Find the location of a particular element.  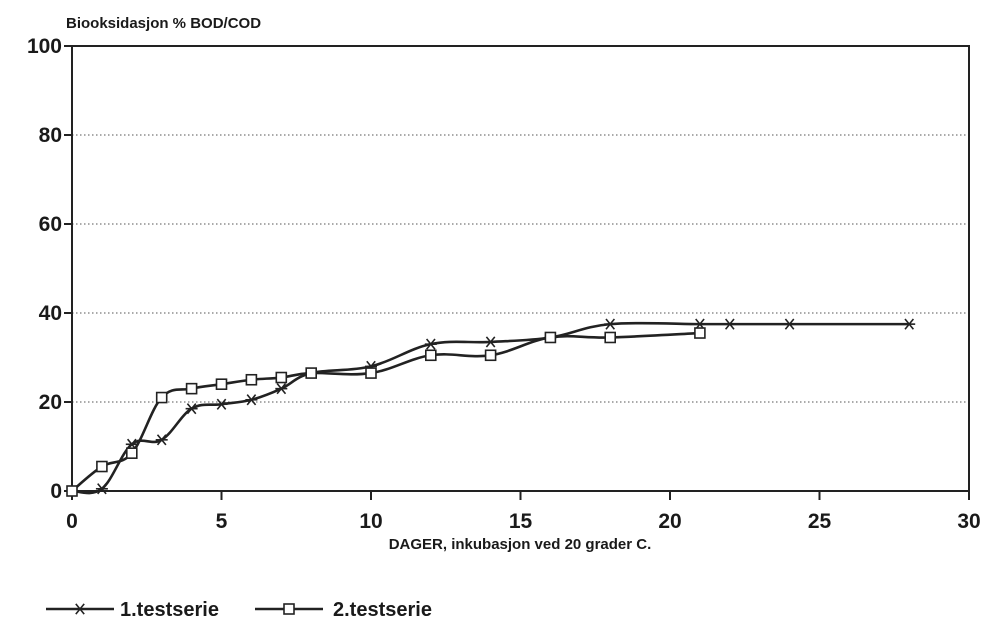

legend-item-2: 2.testserie is located at coordinates (343, 610).